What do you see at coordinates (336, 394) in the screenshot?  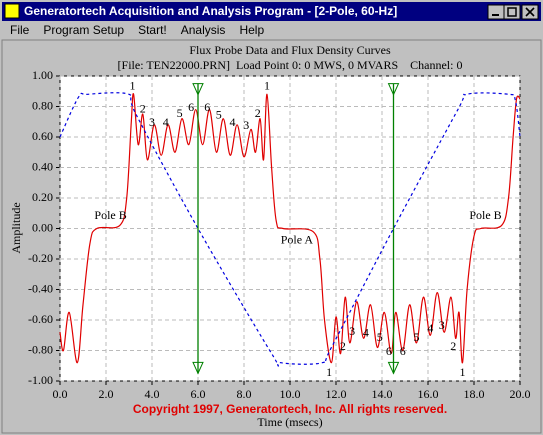 I see `x-tick-label: 12.0` at bounding box center [336, 394].